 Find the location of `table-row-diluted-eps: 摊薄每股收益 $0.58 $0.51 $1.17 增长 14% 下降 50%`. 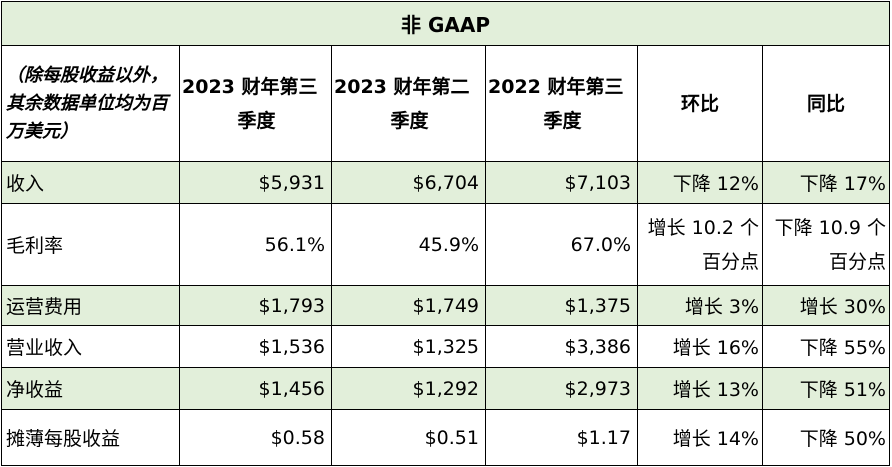

table-row-diluted-eps: 摊薄每股收益 $0.58 $0.51 $1.17 增长 14% 下降 50% is located at coordinates (445, 437).